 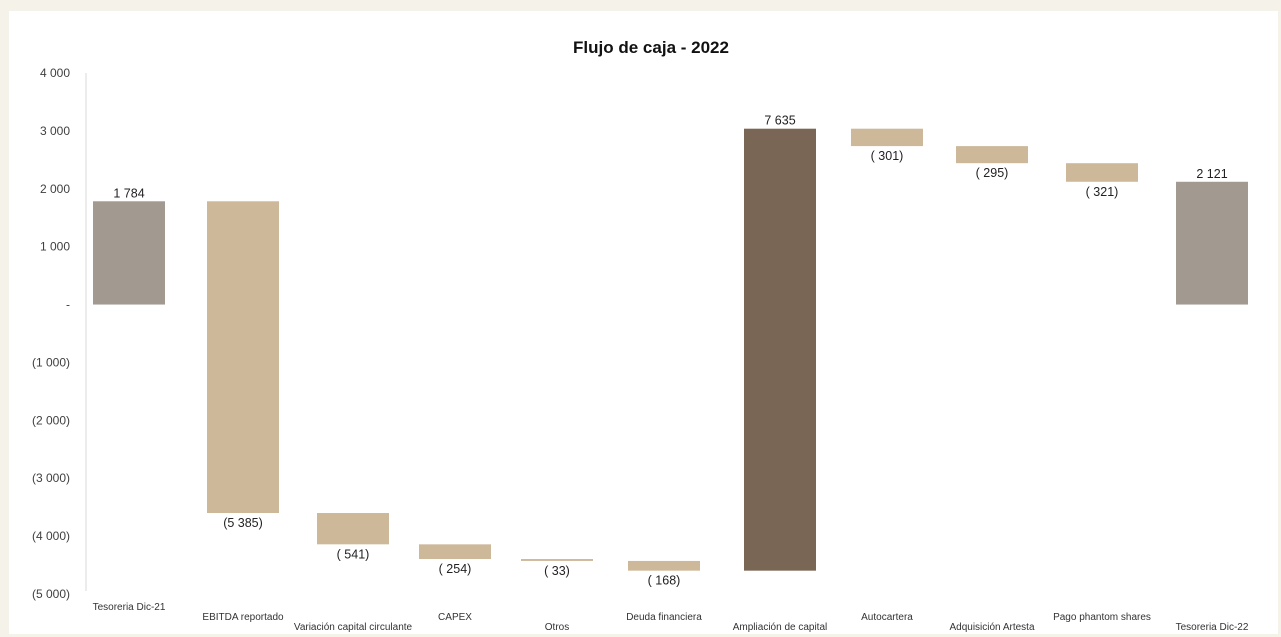 What do you see at coordinates (353, 554) in the screenshot?
I see `value-label: ( 541)` at bounding box center [353, 554].